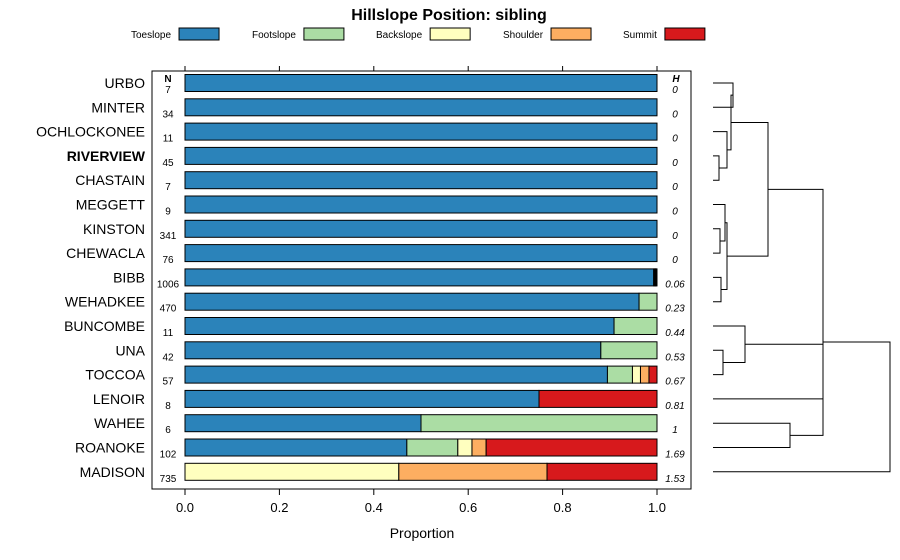  Describe the element at coordinates (90, 132) in the screenshot. I see `row-label: OCHLOCKONEE` at that location.